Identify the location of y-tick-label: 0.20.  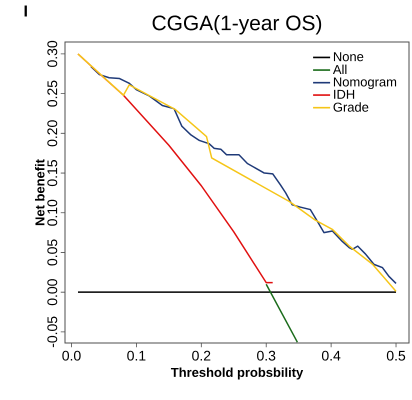
(52, 133).